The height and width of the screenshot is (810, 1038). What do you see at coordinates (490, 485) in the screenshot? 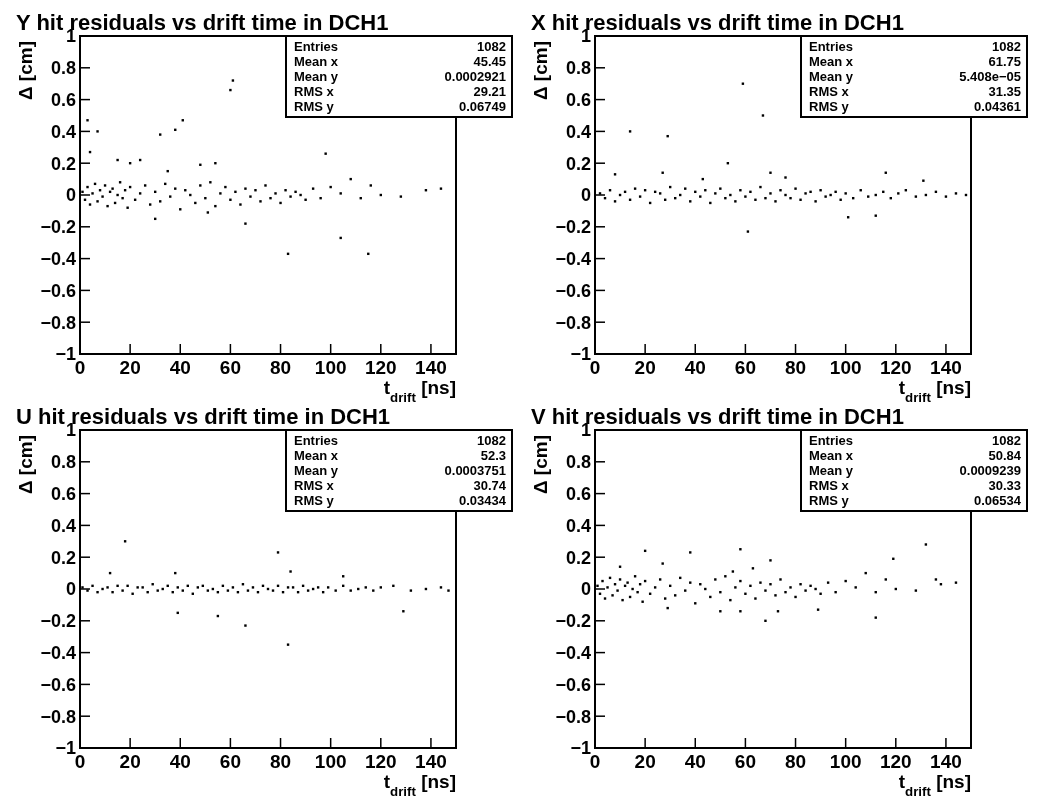
I see `text: 30.74` at bounding box center [490, 485].